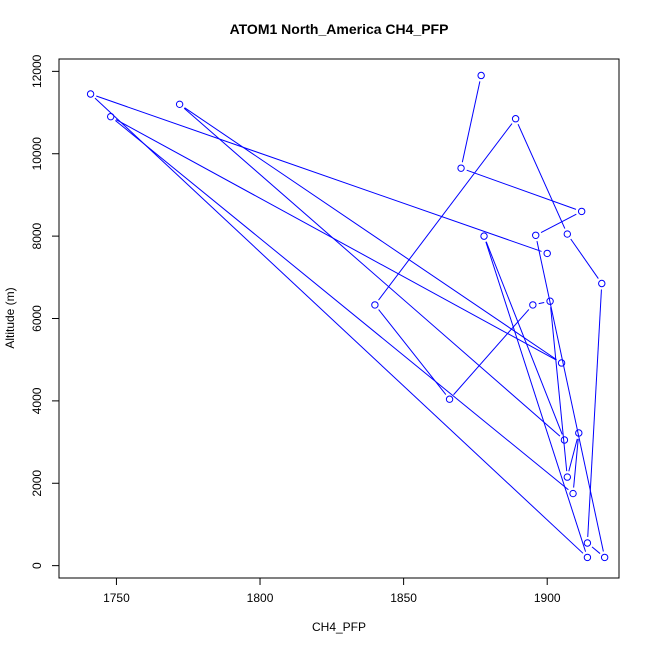 This screenshot has height=650, width=650. What do you see at coordinates (547, 598) in the screenshot?
I see `x-tick-label: 1900` at bounding box center [547, 598].